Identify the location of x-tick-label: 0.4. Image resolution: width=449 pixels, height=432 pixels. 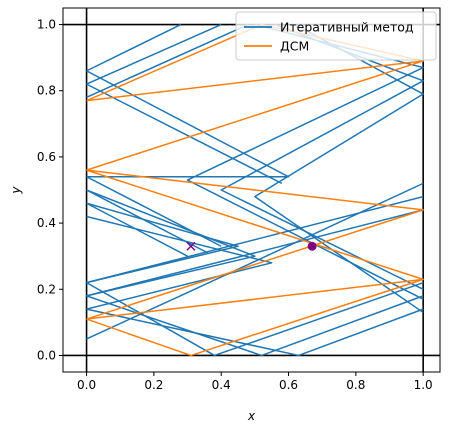
(221, 385).